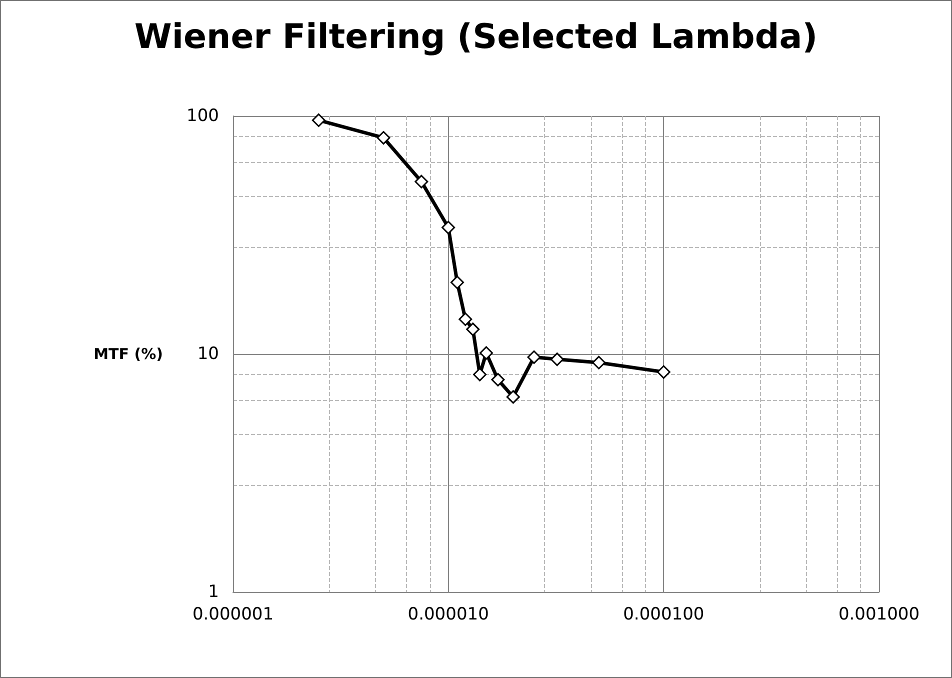 The height and width of the screenshot is (678, 952). Describe the element at coordinates (448, 614) in the screenshot. I see `x-tick-label: 0.000010` at that location.